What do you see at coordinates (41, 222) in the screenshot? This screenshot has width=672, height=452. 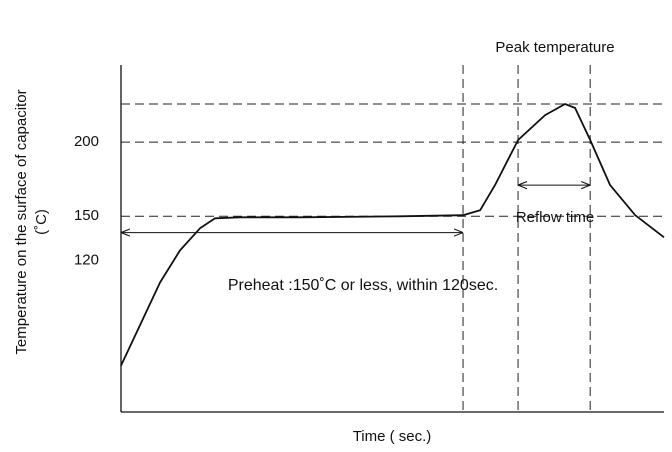 I see `y-axis-unit: (˚C)` at bounding box center [41, 222].